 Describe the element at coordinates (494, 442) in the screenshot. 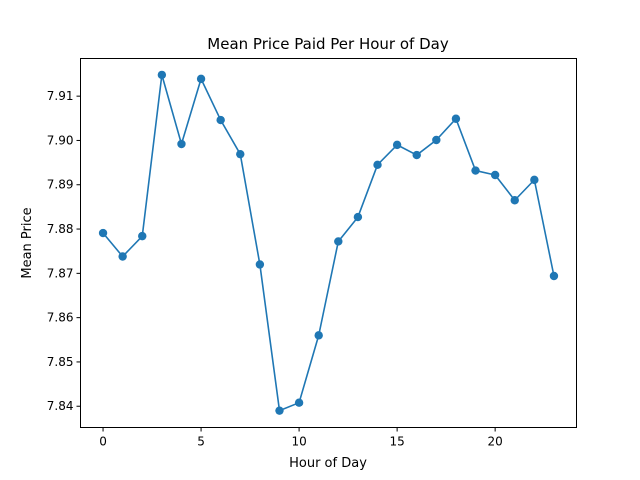

I see `x-tick-label: 20` at that location.